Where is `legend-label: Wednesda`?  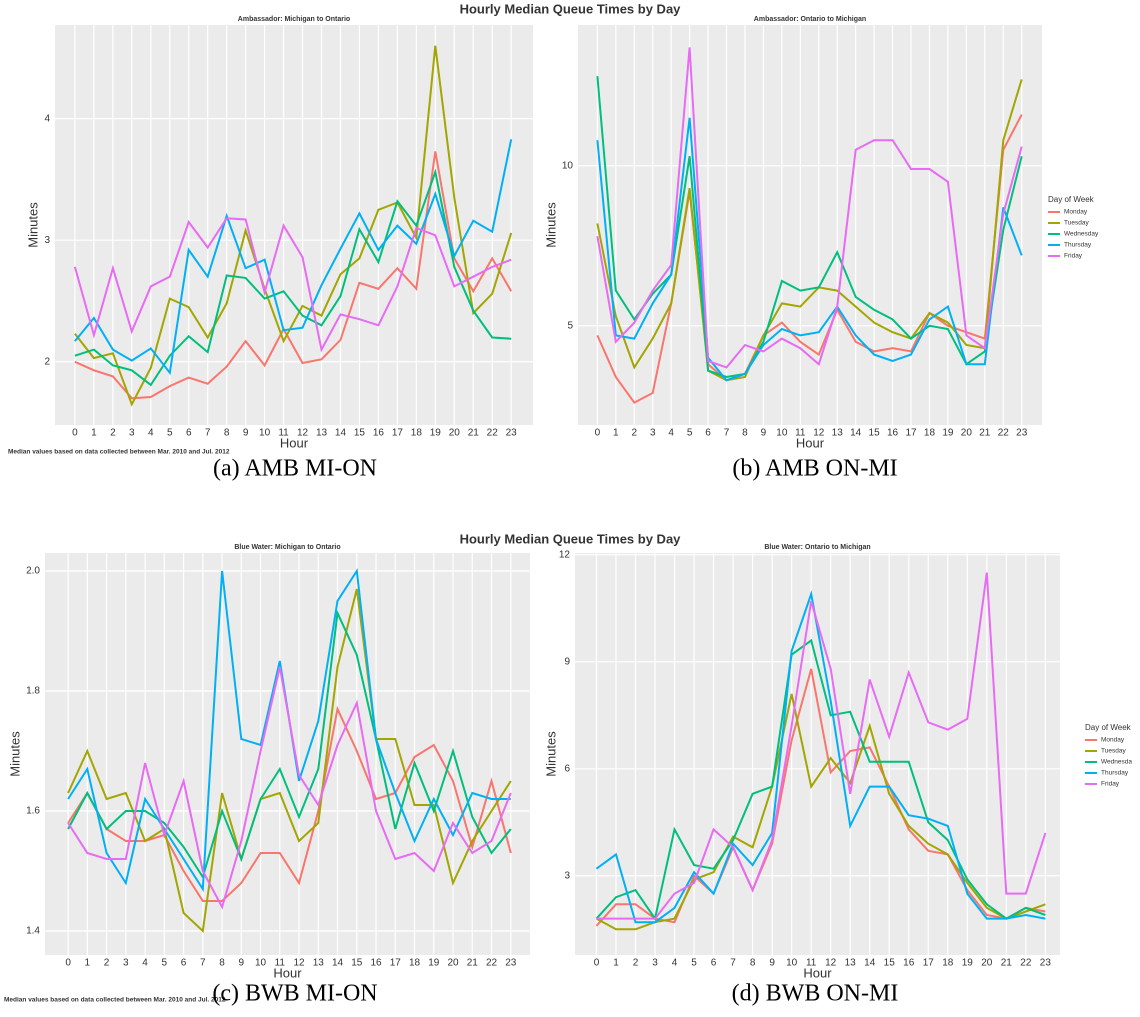 legend-label: Wednesda is located at coordinates (1116, 762).